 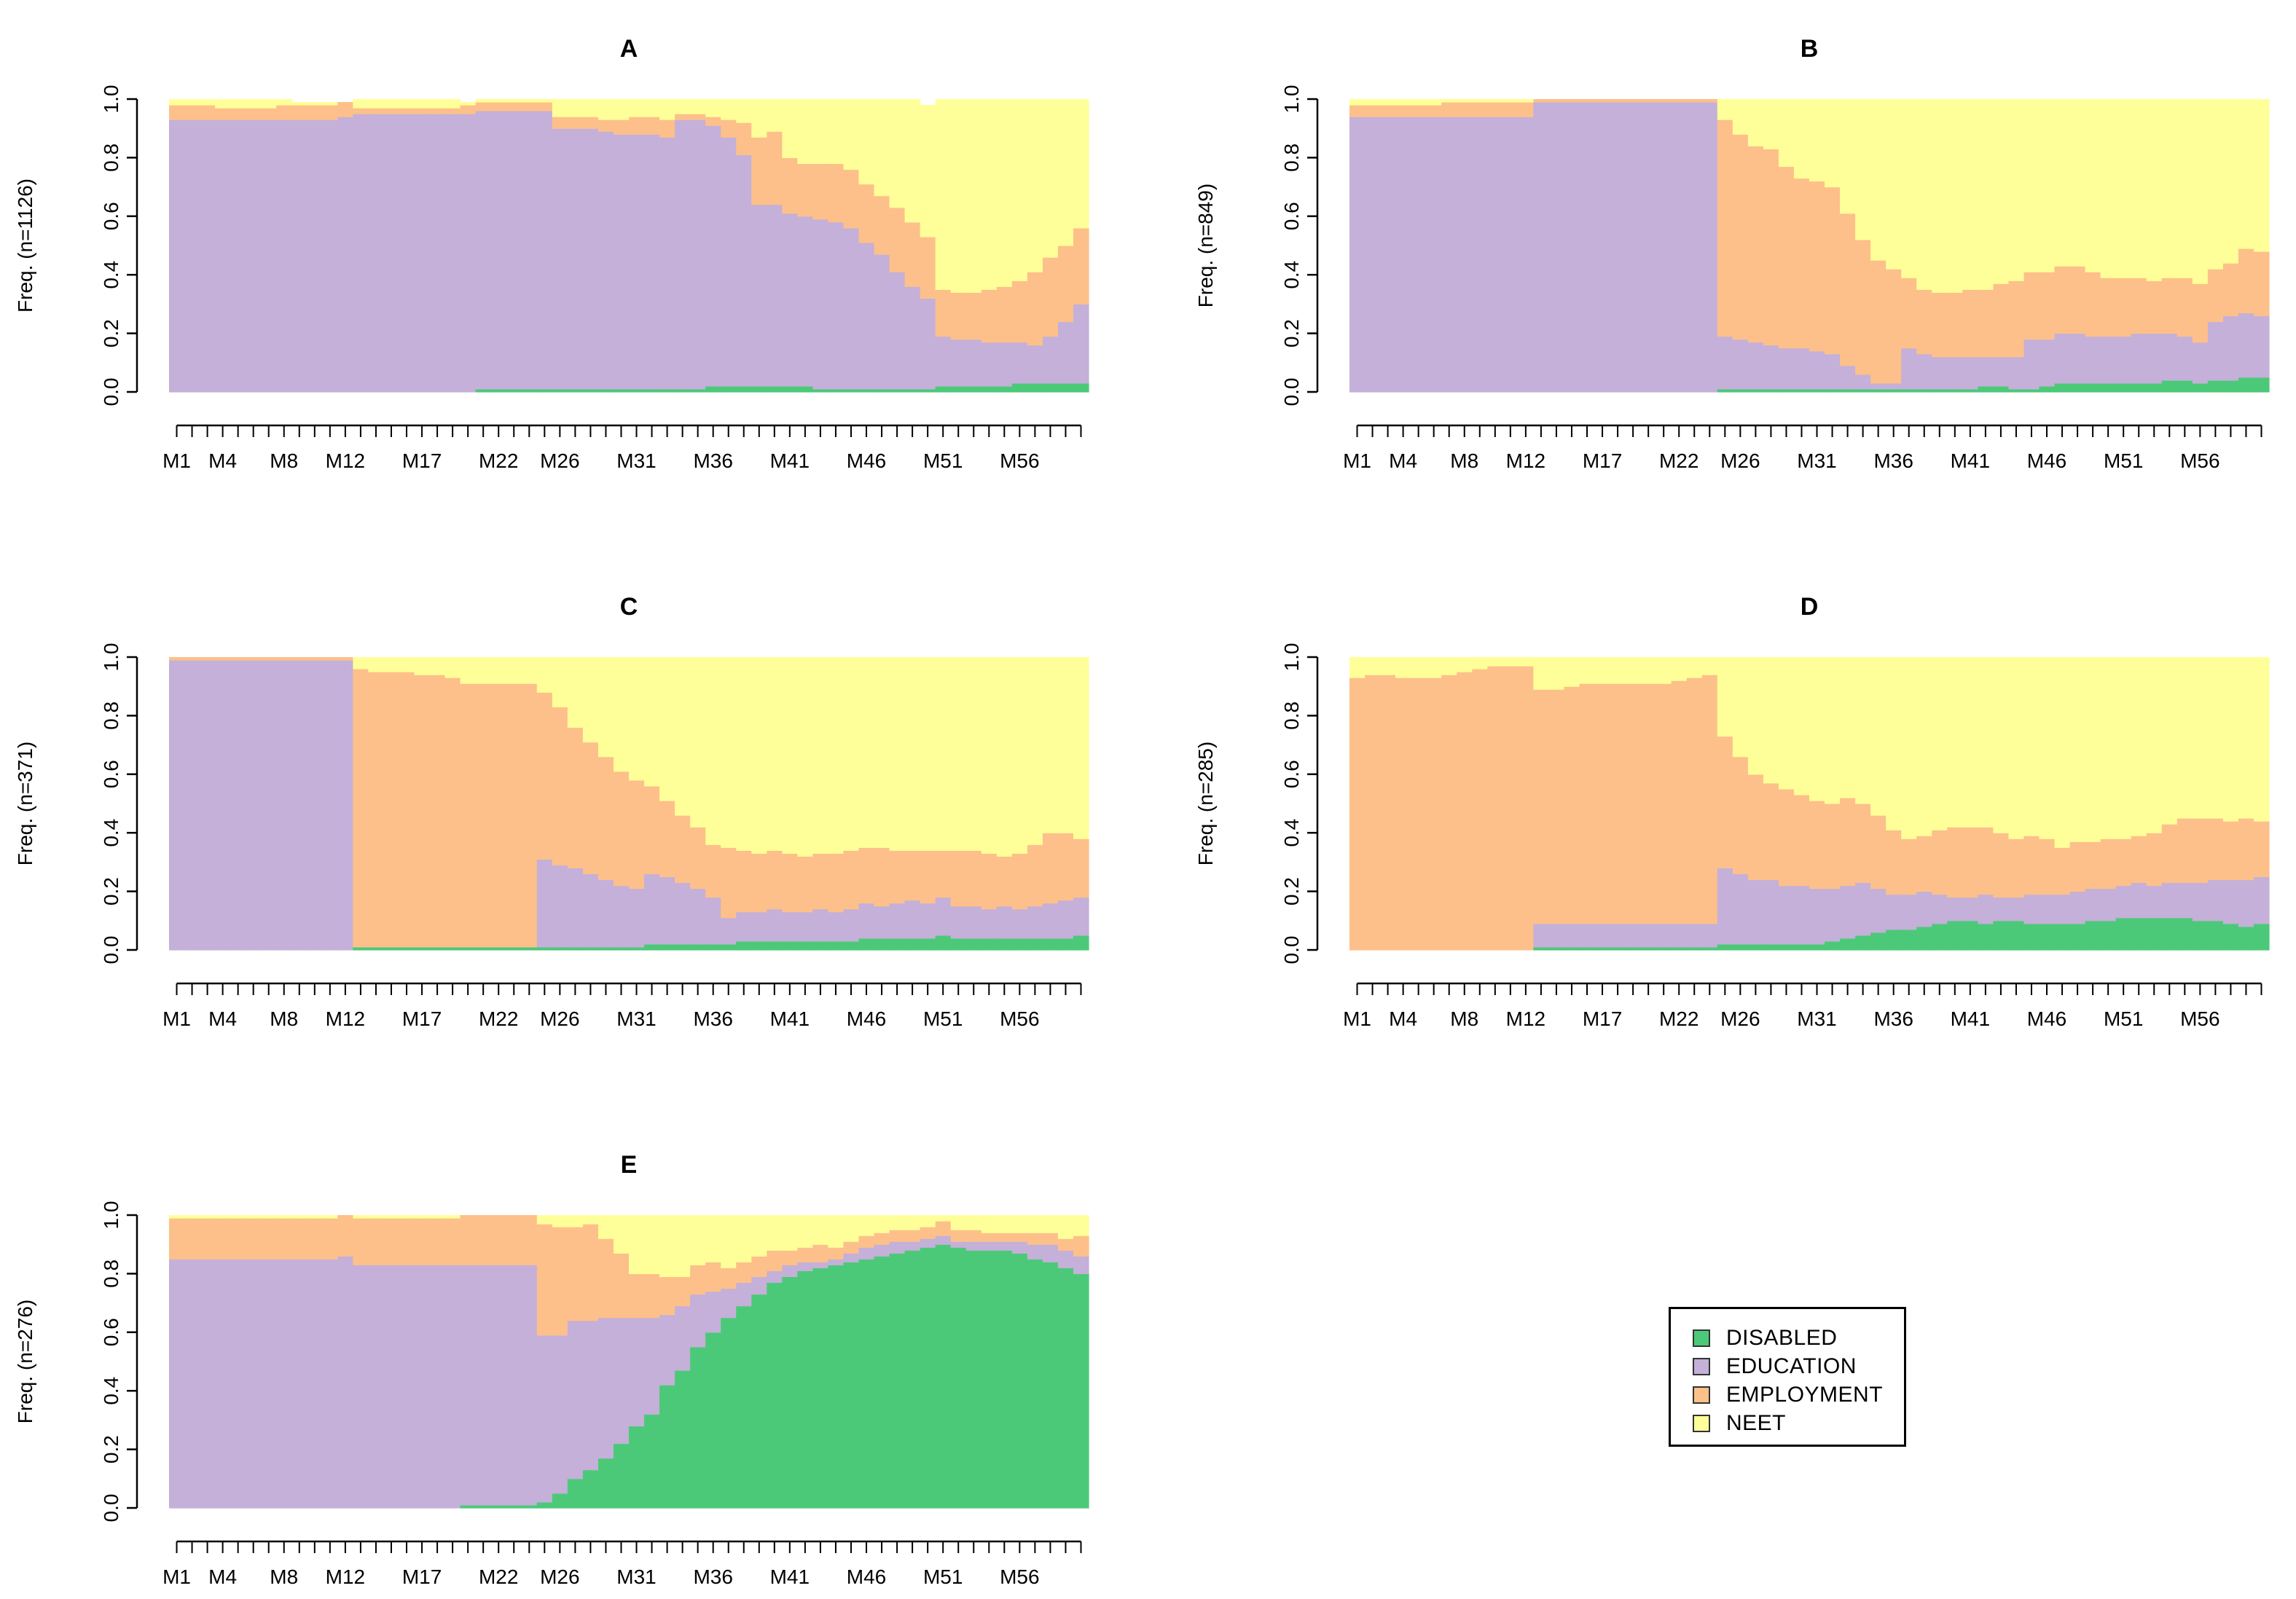 I want to click on bar-disabled-m60, so click(x=1081, y=943).